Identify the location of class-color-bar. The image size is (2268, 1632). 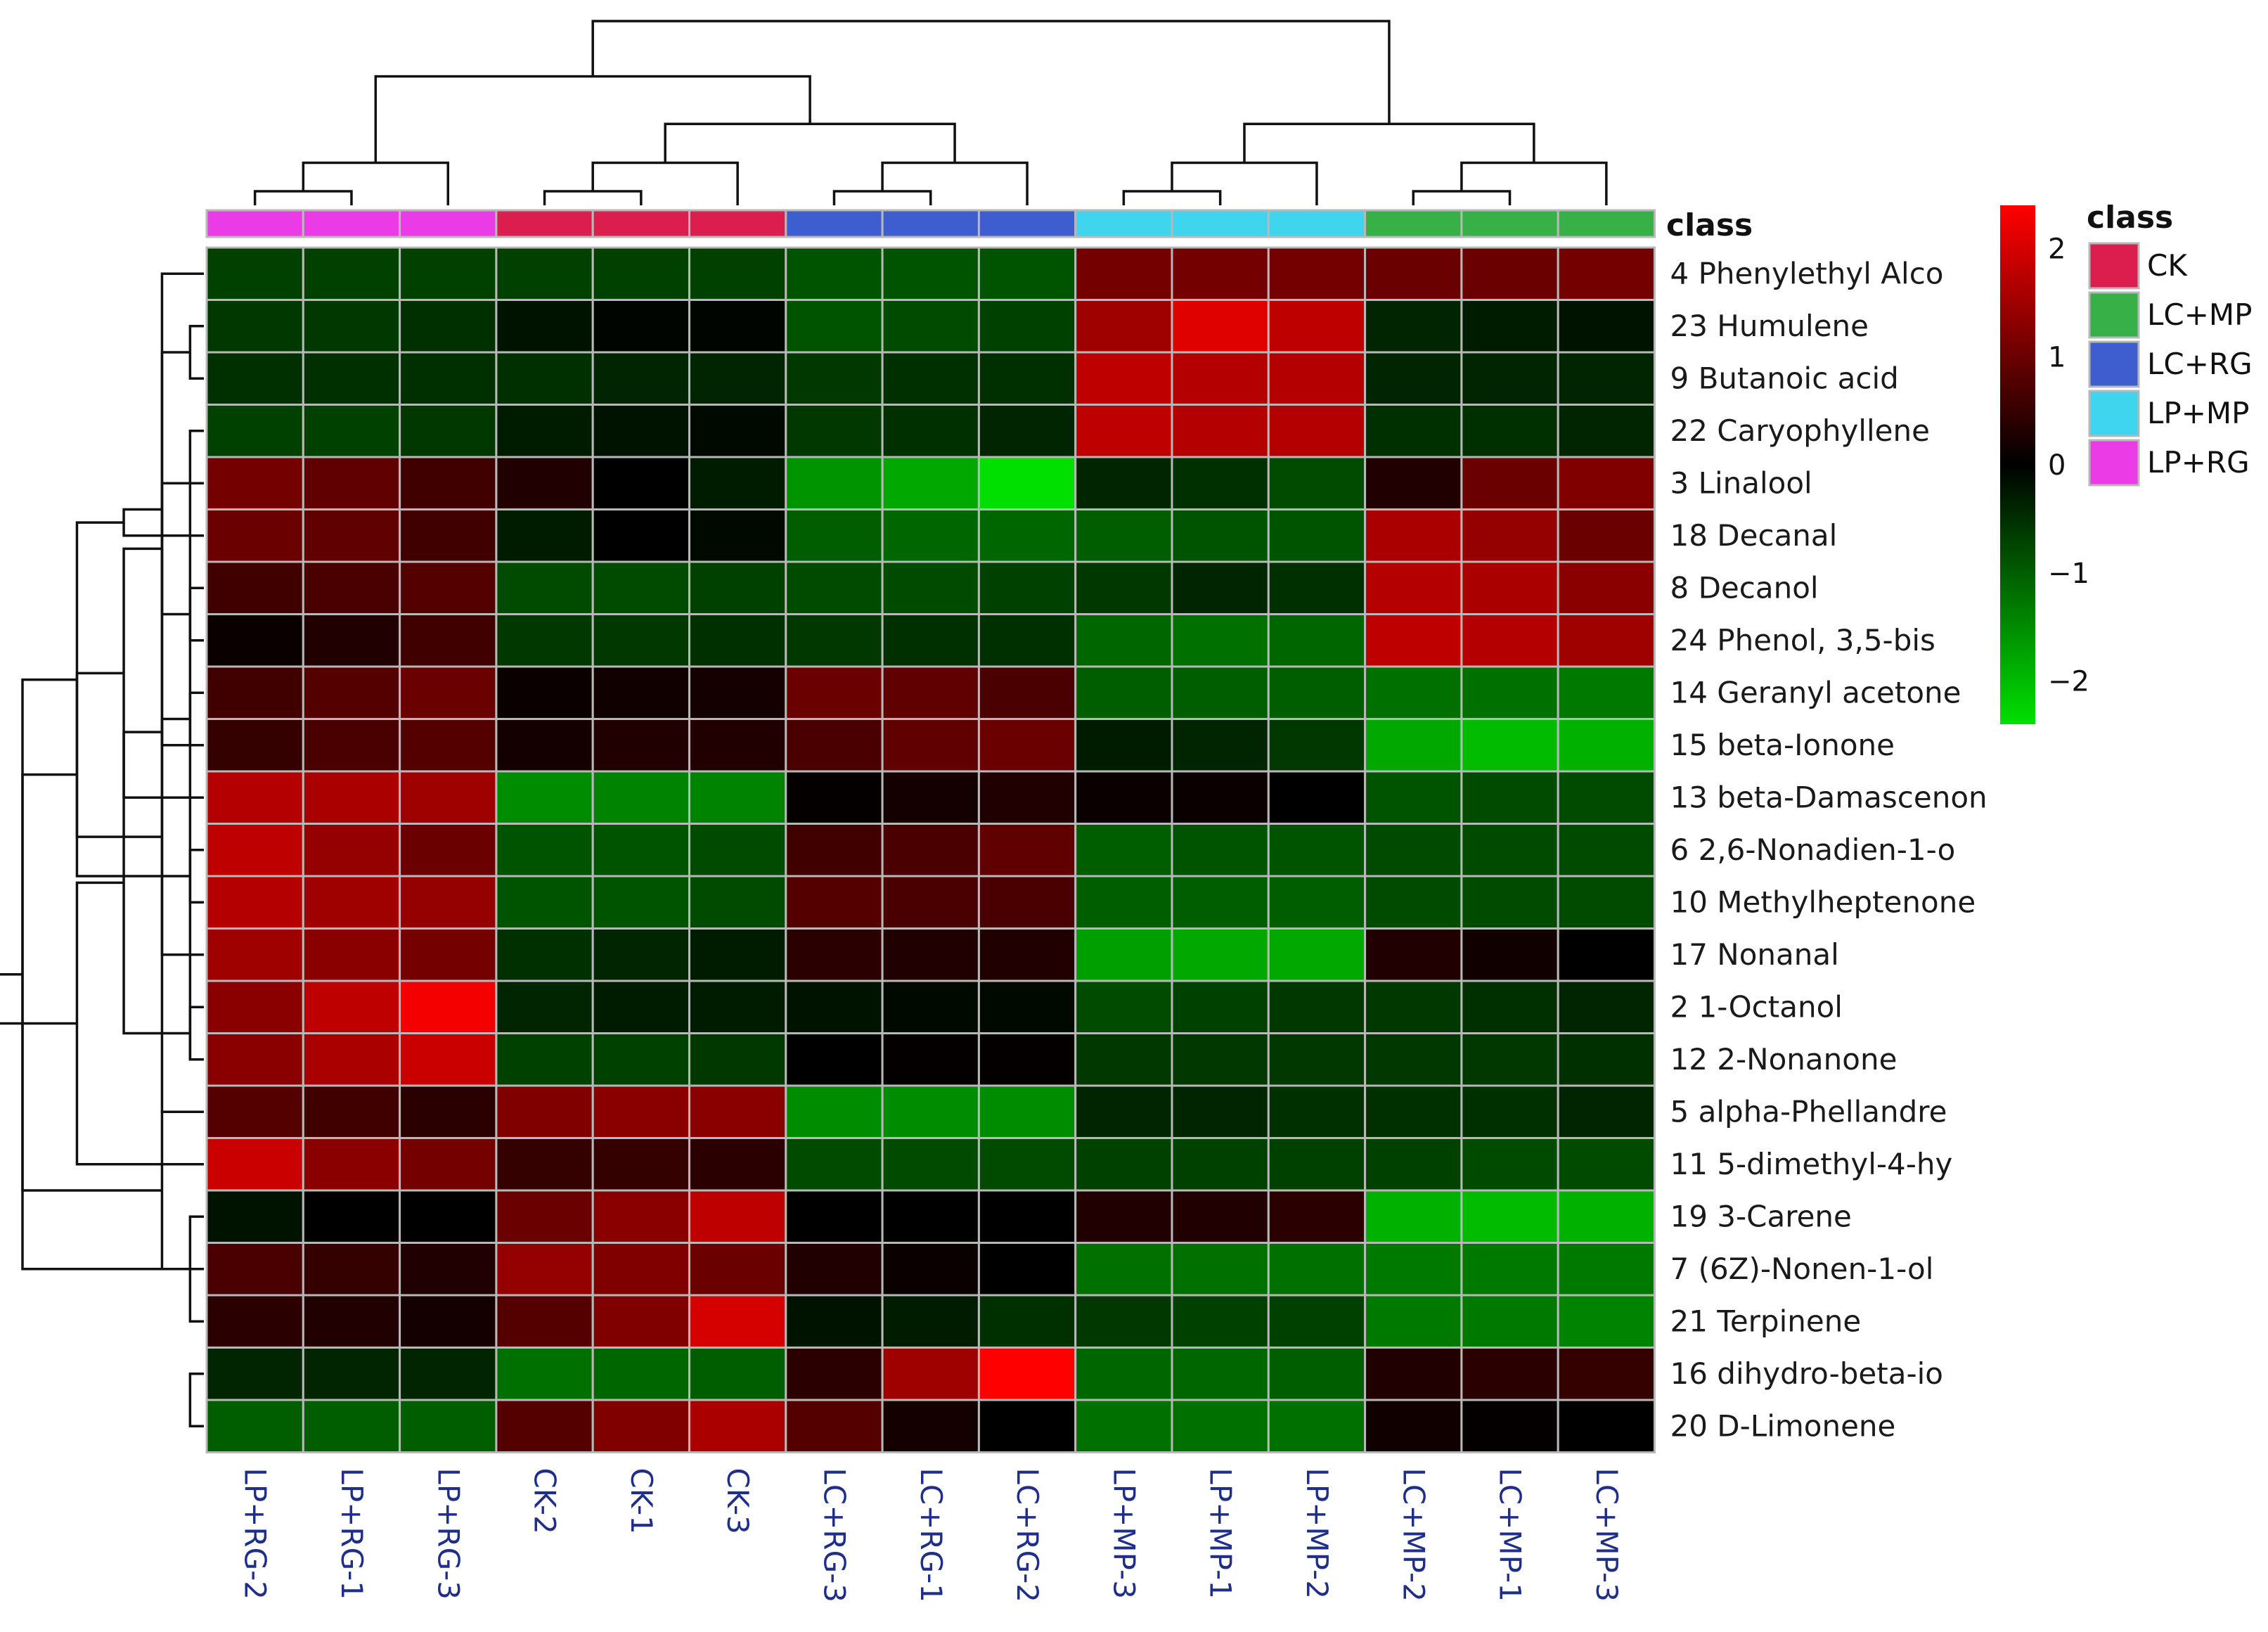
(930, 223).